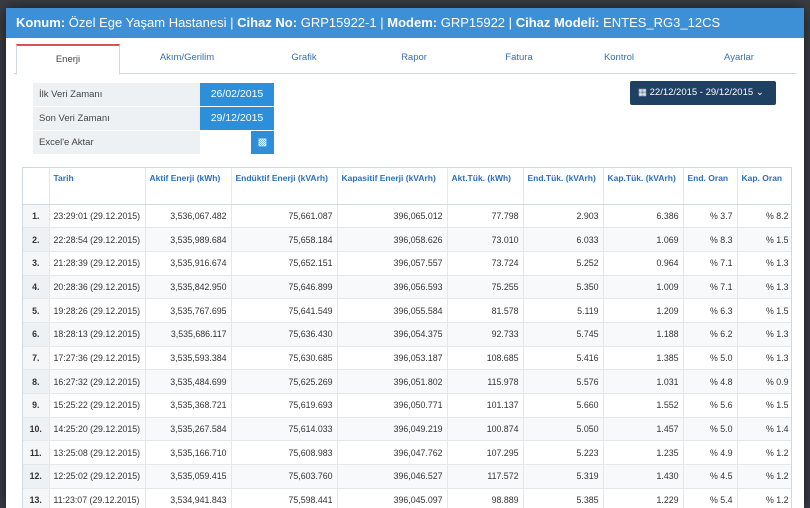 Image resolution: width=810 pixels, height=508 pixels. Describe the element at coordinates (619, 57) in the screenshot. I see `tab-kontrol: Kontrol` at that location.